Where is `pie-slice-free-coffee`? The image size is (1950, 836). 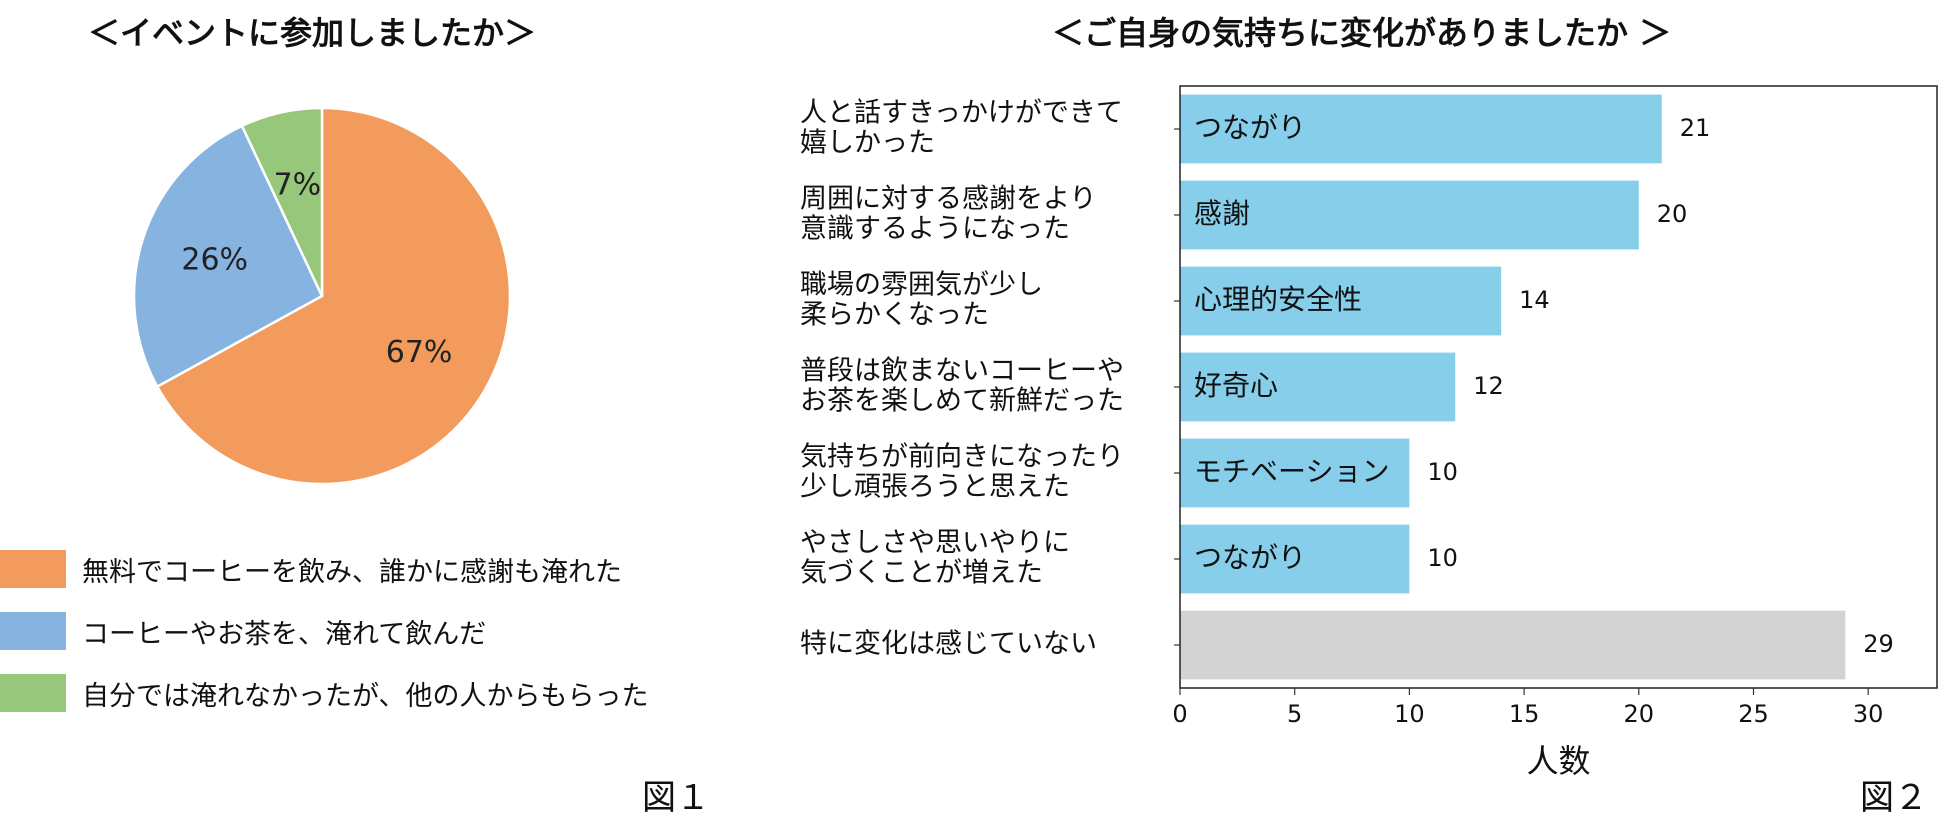
pie-slice-free-coffee is located at coordinates (333, 296).